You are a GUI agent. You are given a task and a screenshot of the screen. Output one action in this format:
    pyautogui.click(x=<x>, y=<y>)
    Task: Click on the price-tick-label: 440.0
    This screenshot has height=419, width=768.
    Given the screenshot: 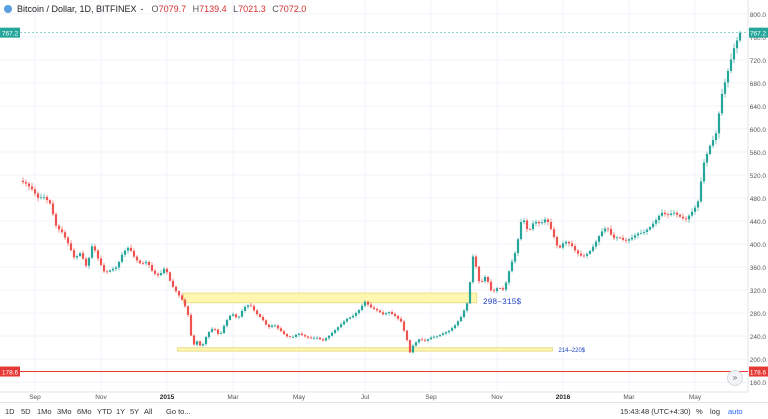 What is the action you would take?
    pyautogui.click(x=758, y=222)
    